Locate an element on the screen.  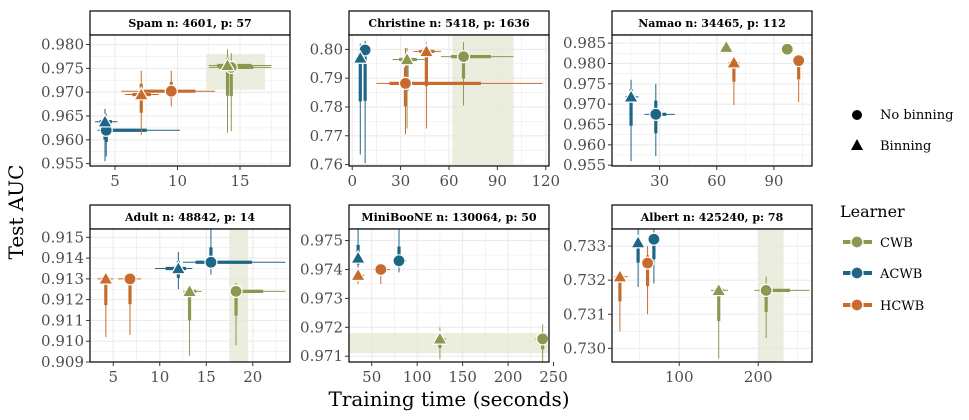
y-tick-label: 0.731 is located at coordinates (584, 314).